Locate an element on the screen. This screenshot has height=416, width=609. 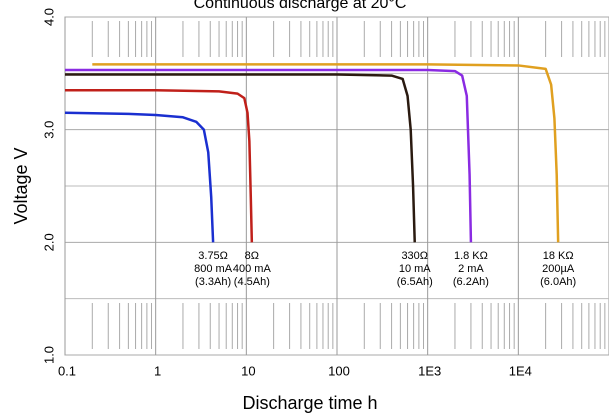
series-label: 400 mA is located at coordinates (252, 269).